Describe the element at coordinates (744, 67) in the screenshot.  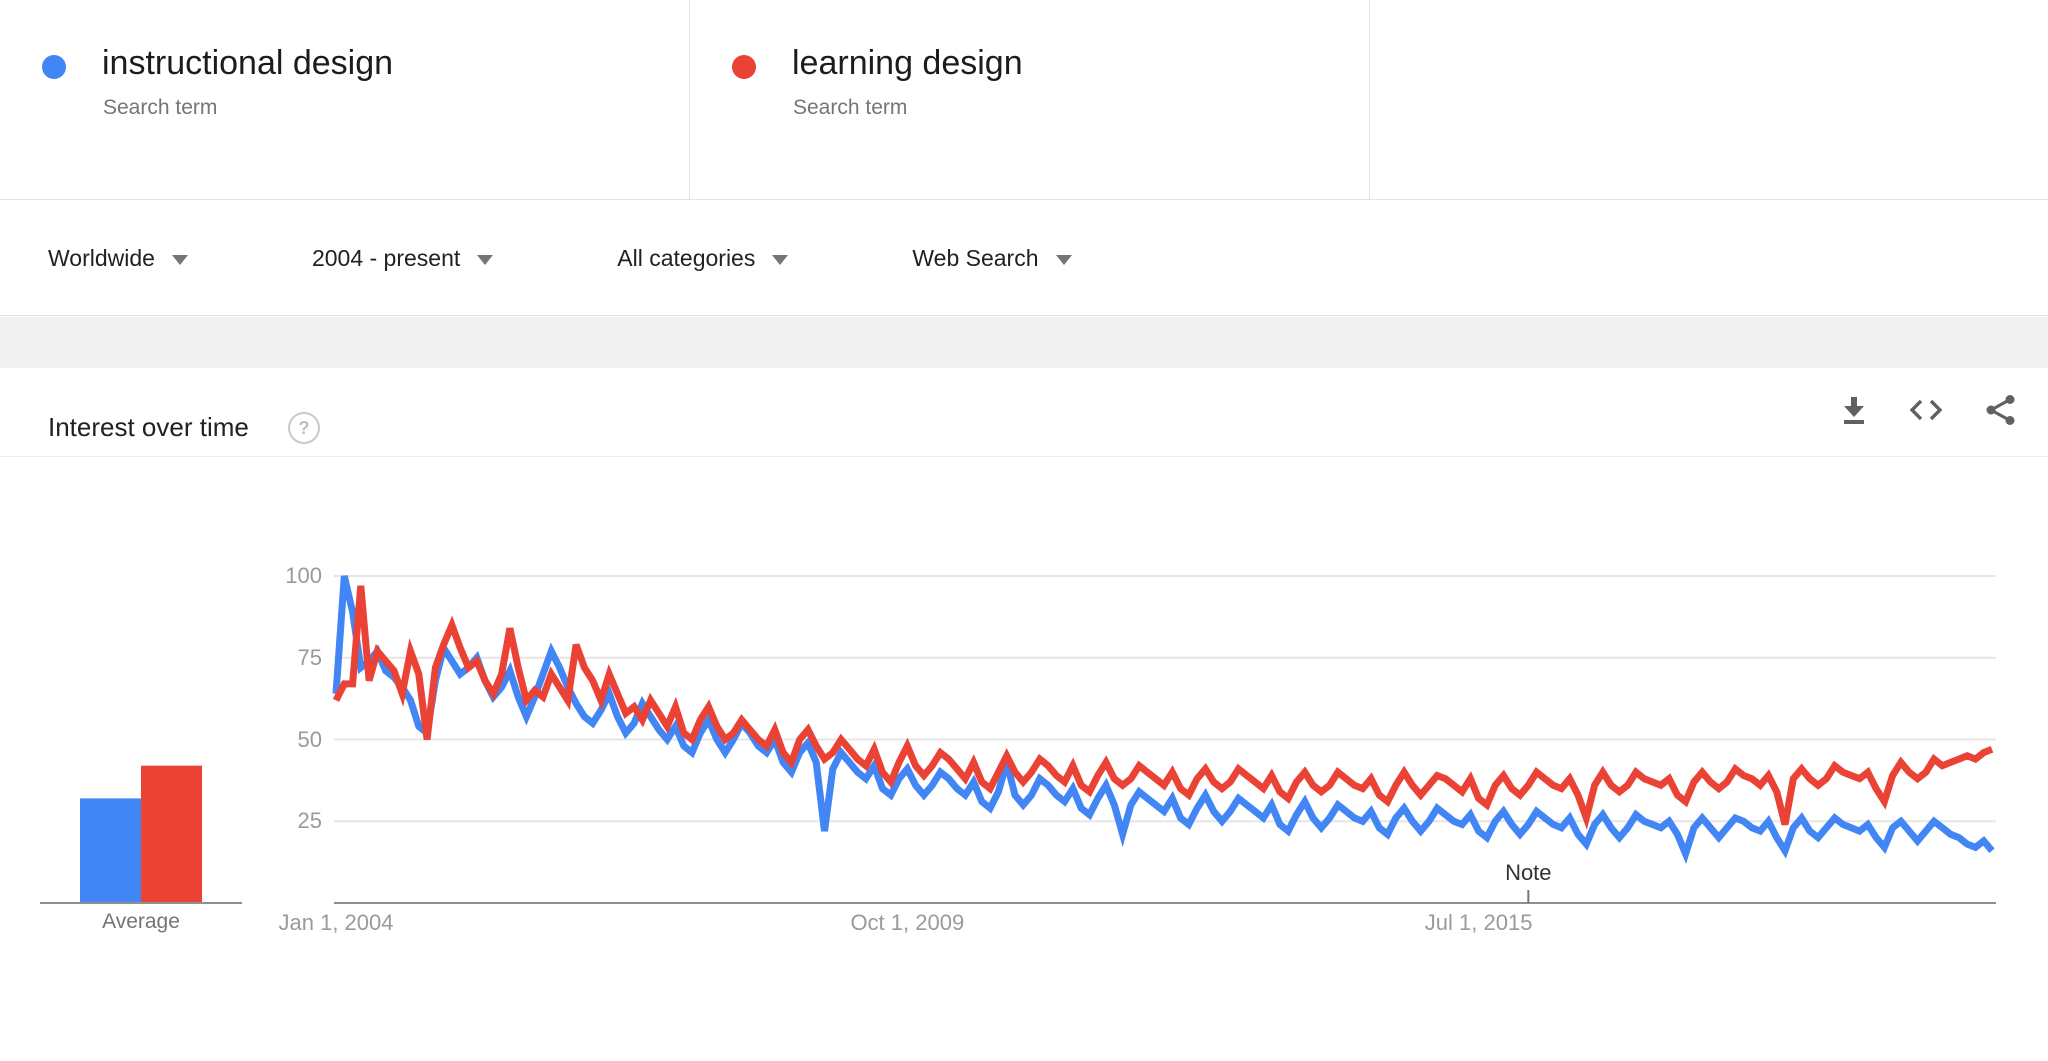
I see `series-dot-red-icon` at that location.